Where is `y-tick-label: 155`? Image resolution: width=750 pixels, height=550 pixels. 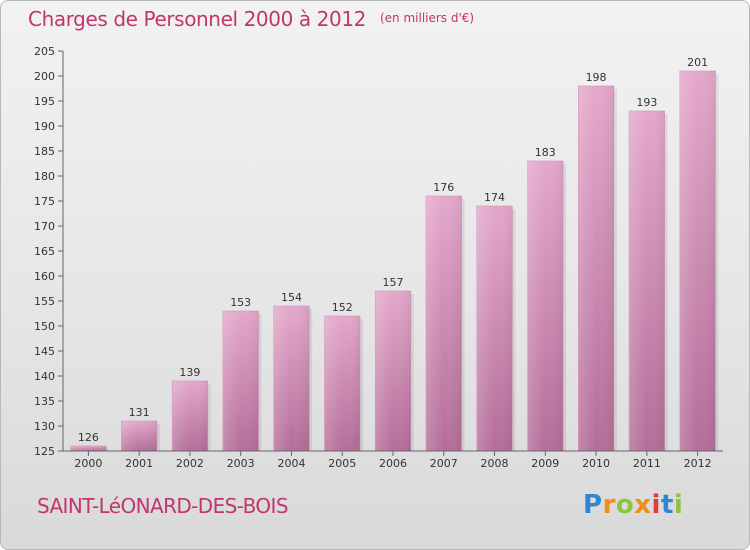 y-tick-label: 155 is located at coordinates (44, 301).